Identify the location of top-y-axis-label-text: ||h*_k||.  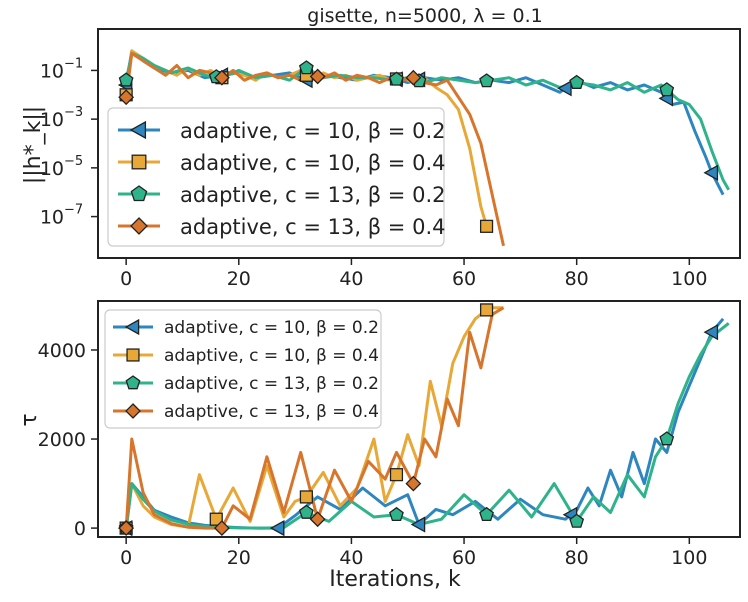
(33, 145).